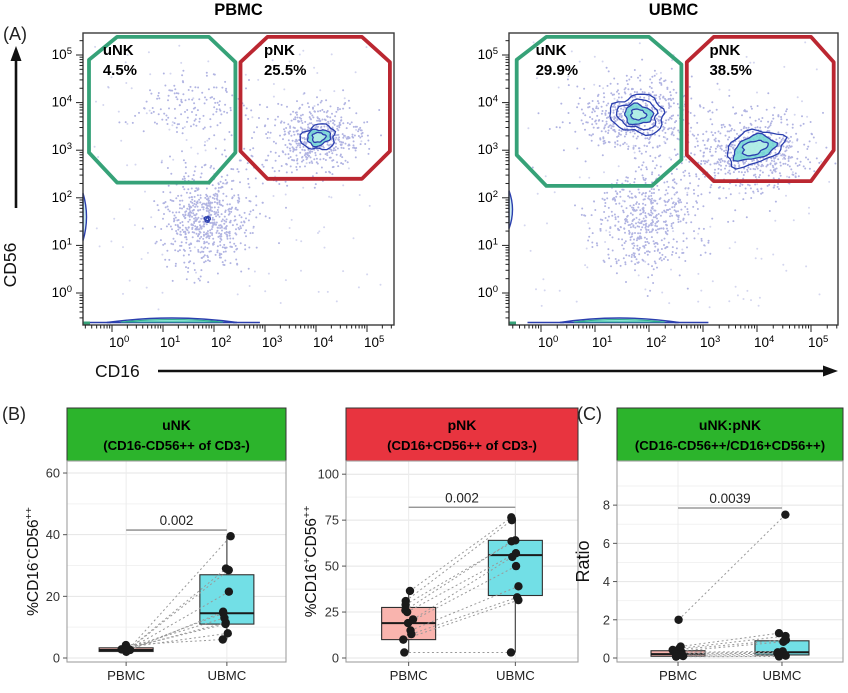  I want to click on panel-b-label: (B), so click(14, 414).